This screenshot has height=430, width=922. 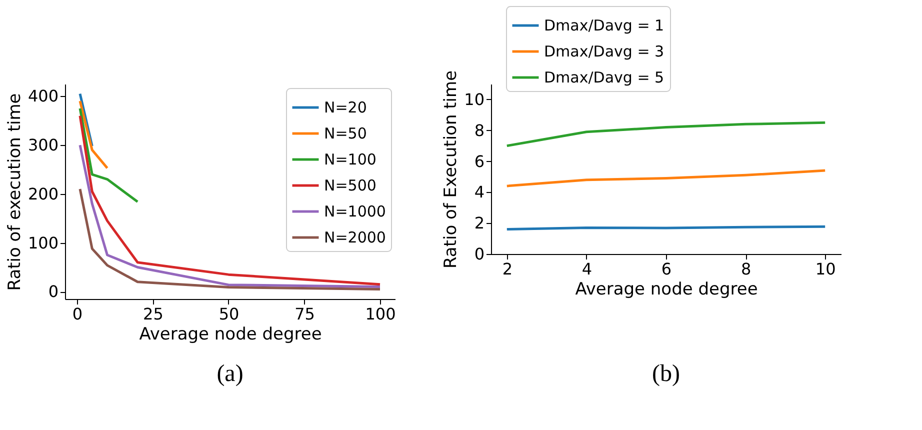 What do you see at coordinates (345, 107) in the screenshot?
I see `legend-label: N=20` at bounding box center [345, 107].